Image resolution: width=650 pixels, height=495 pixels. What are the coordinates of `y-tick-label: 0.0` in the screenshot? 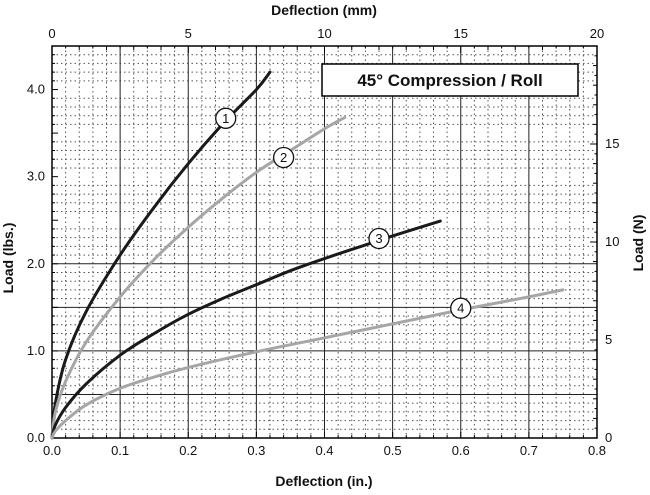 It's located at (36, 437).